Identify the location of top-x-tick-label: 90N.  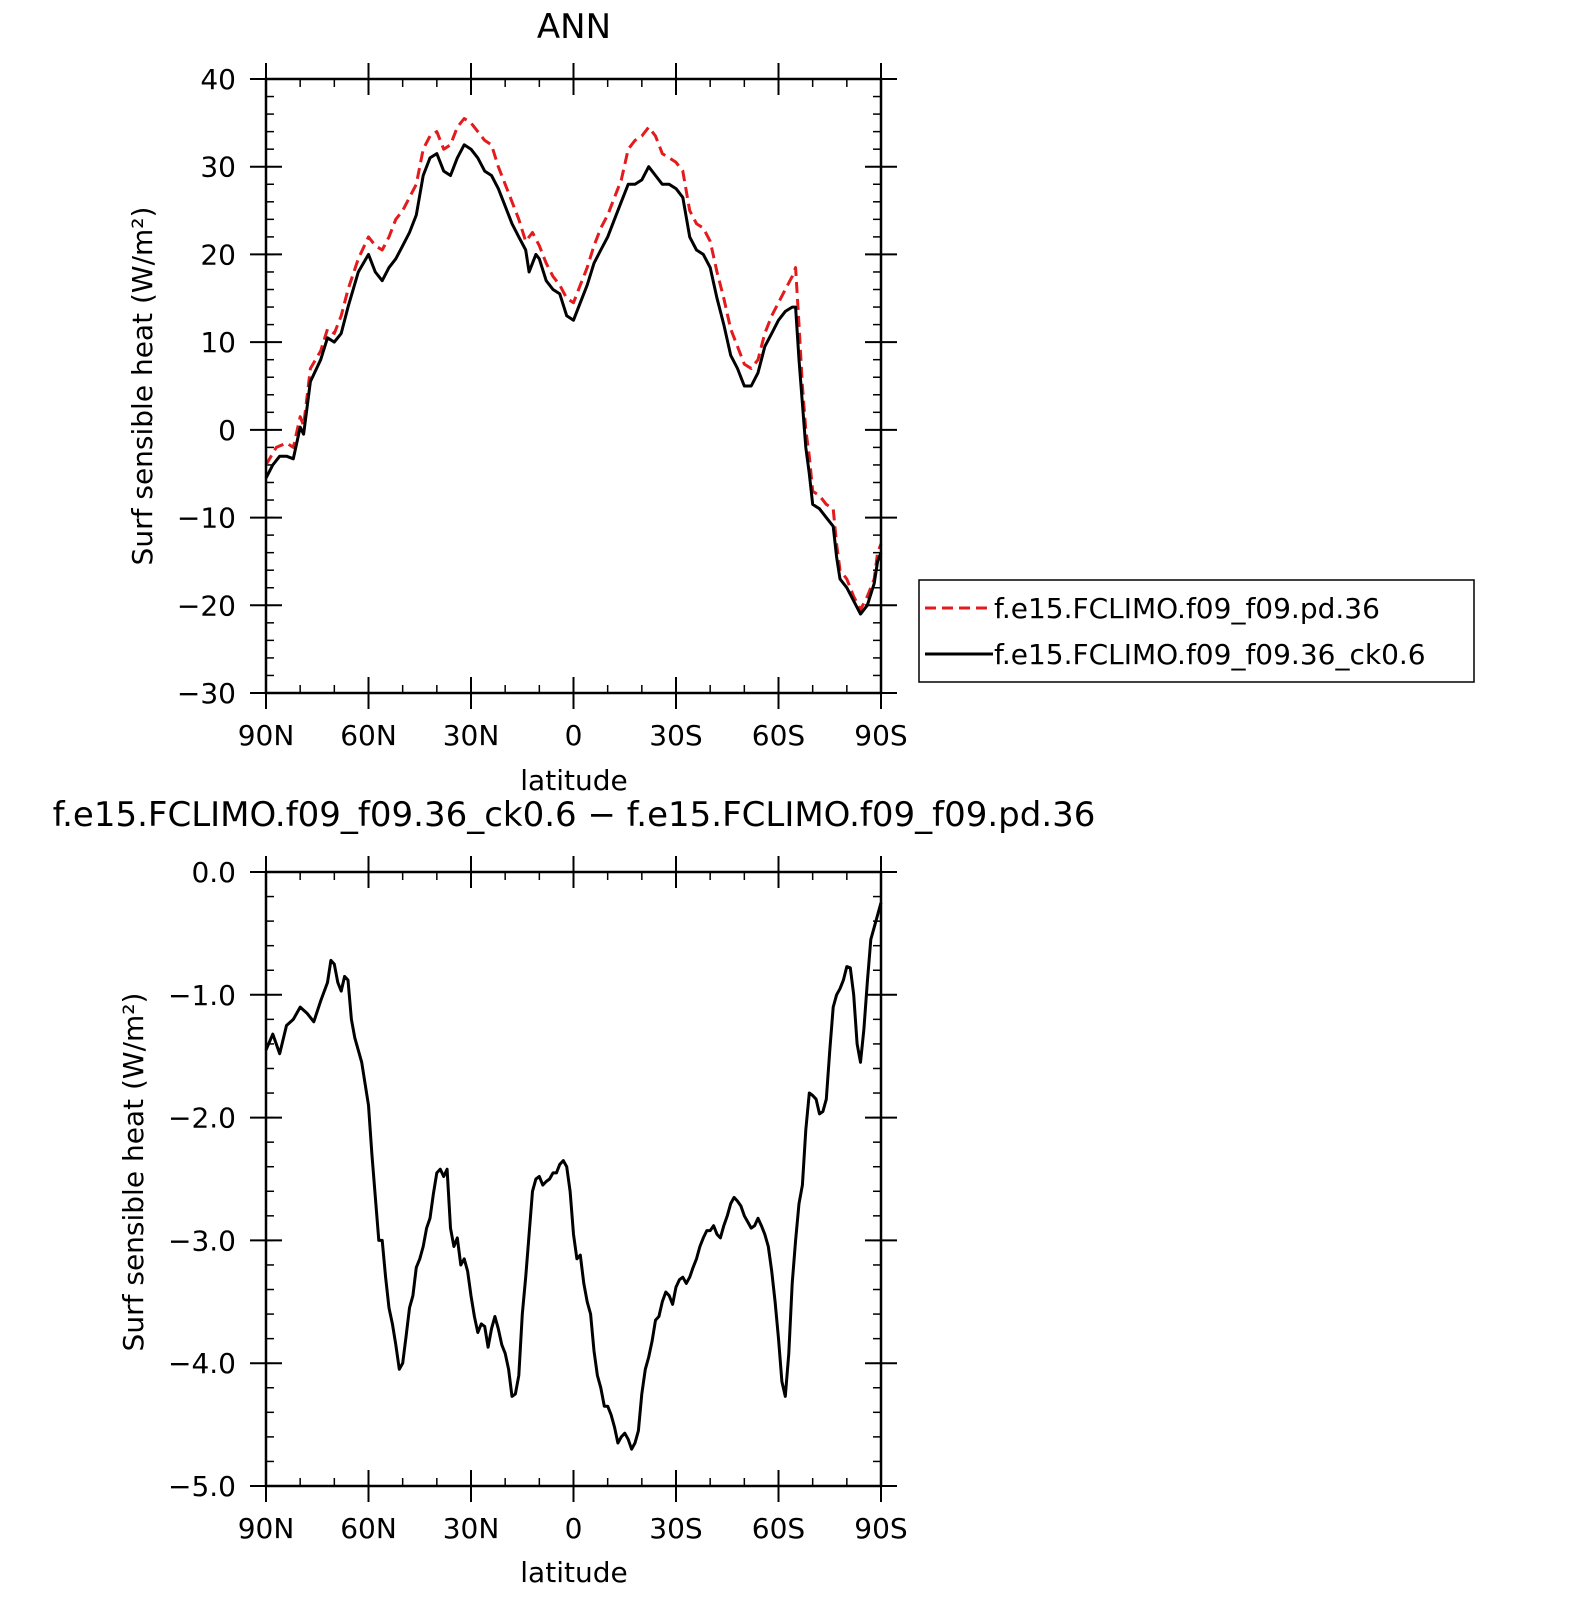
(266, 735).